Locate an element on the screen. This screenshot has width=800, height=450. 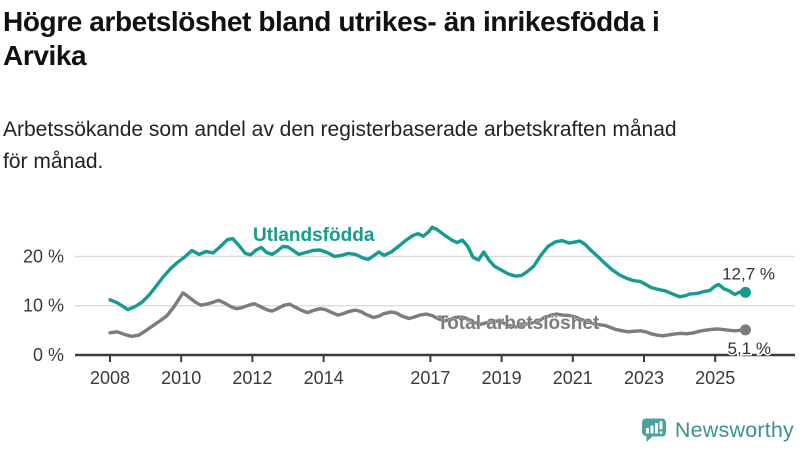
series-label-0: Utlandsfödda is located at coordinates (314, 235).